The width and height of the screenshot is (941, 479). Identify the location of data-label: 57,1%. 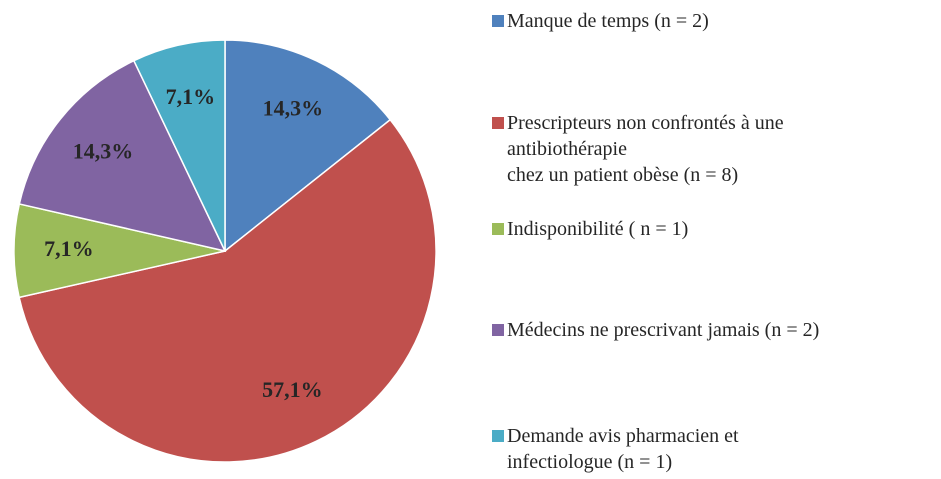
(292, 389).